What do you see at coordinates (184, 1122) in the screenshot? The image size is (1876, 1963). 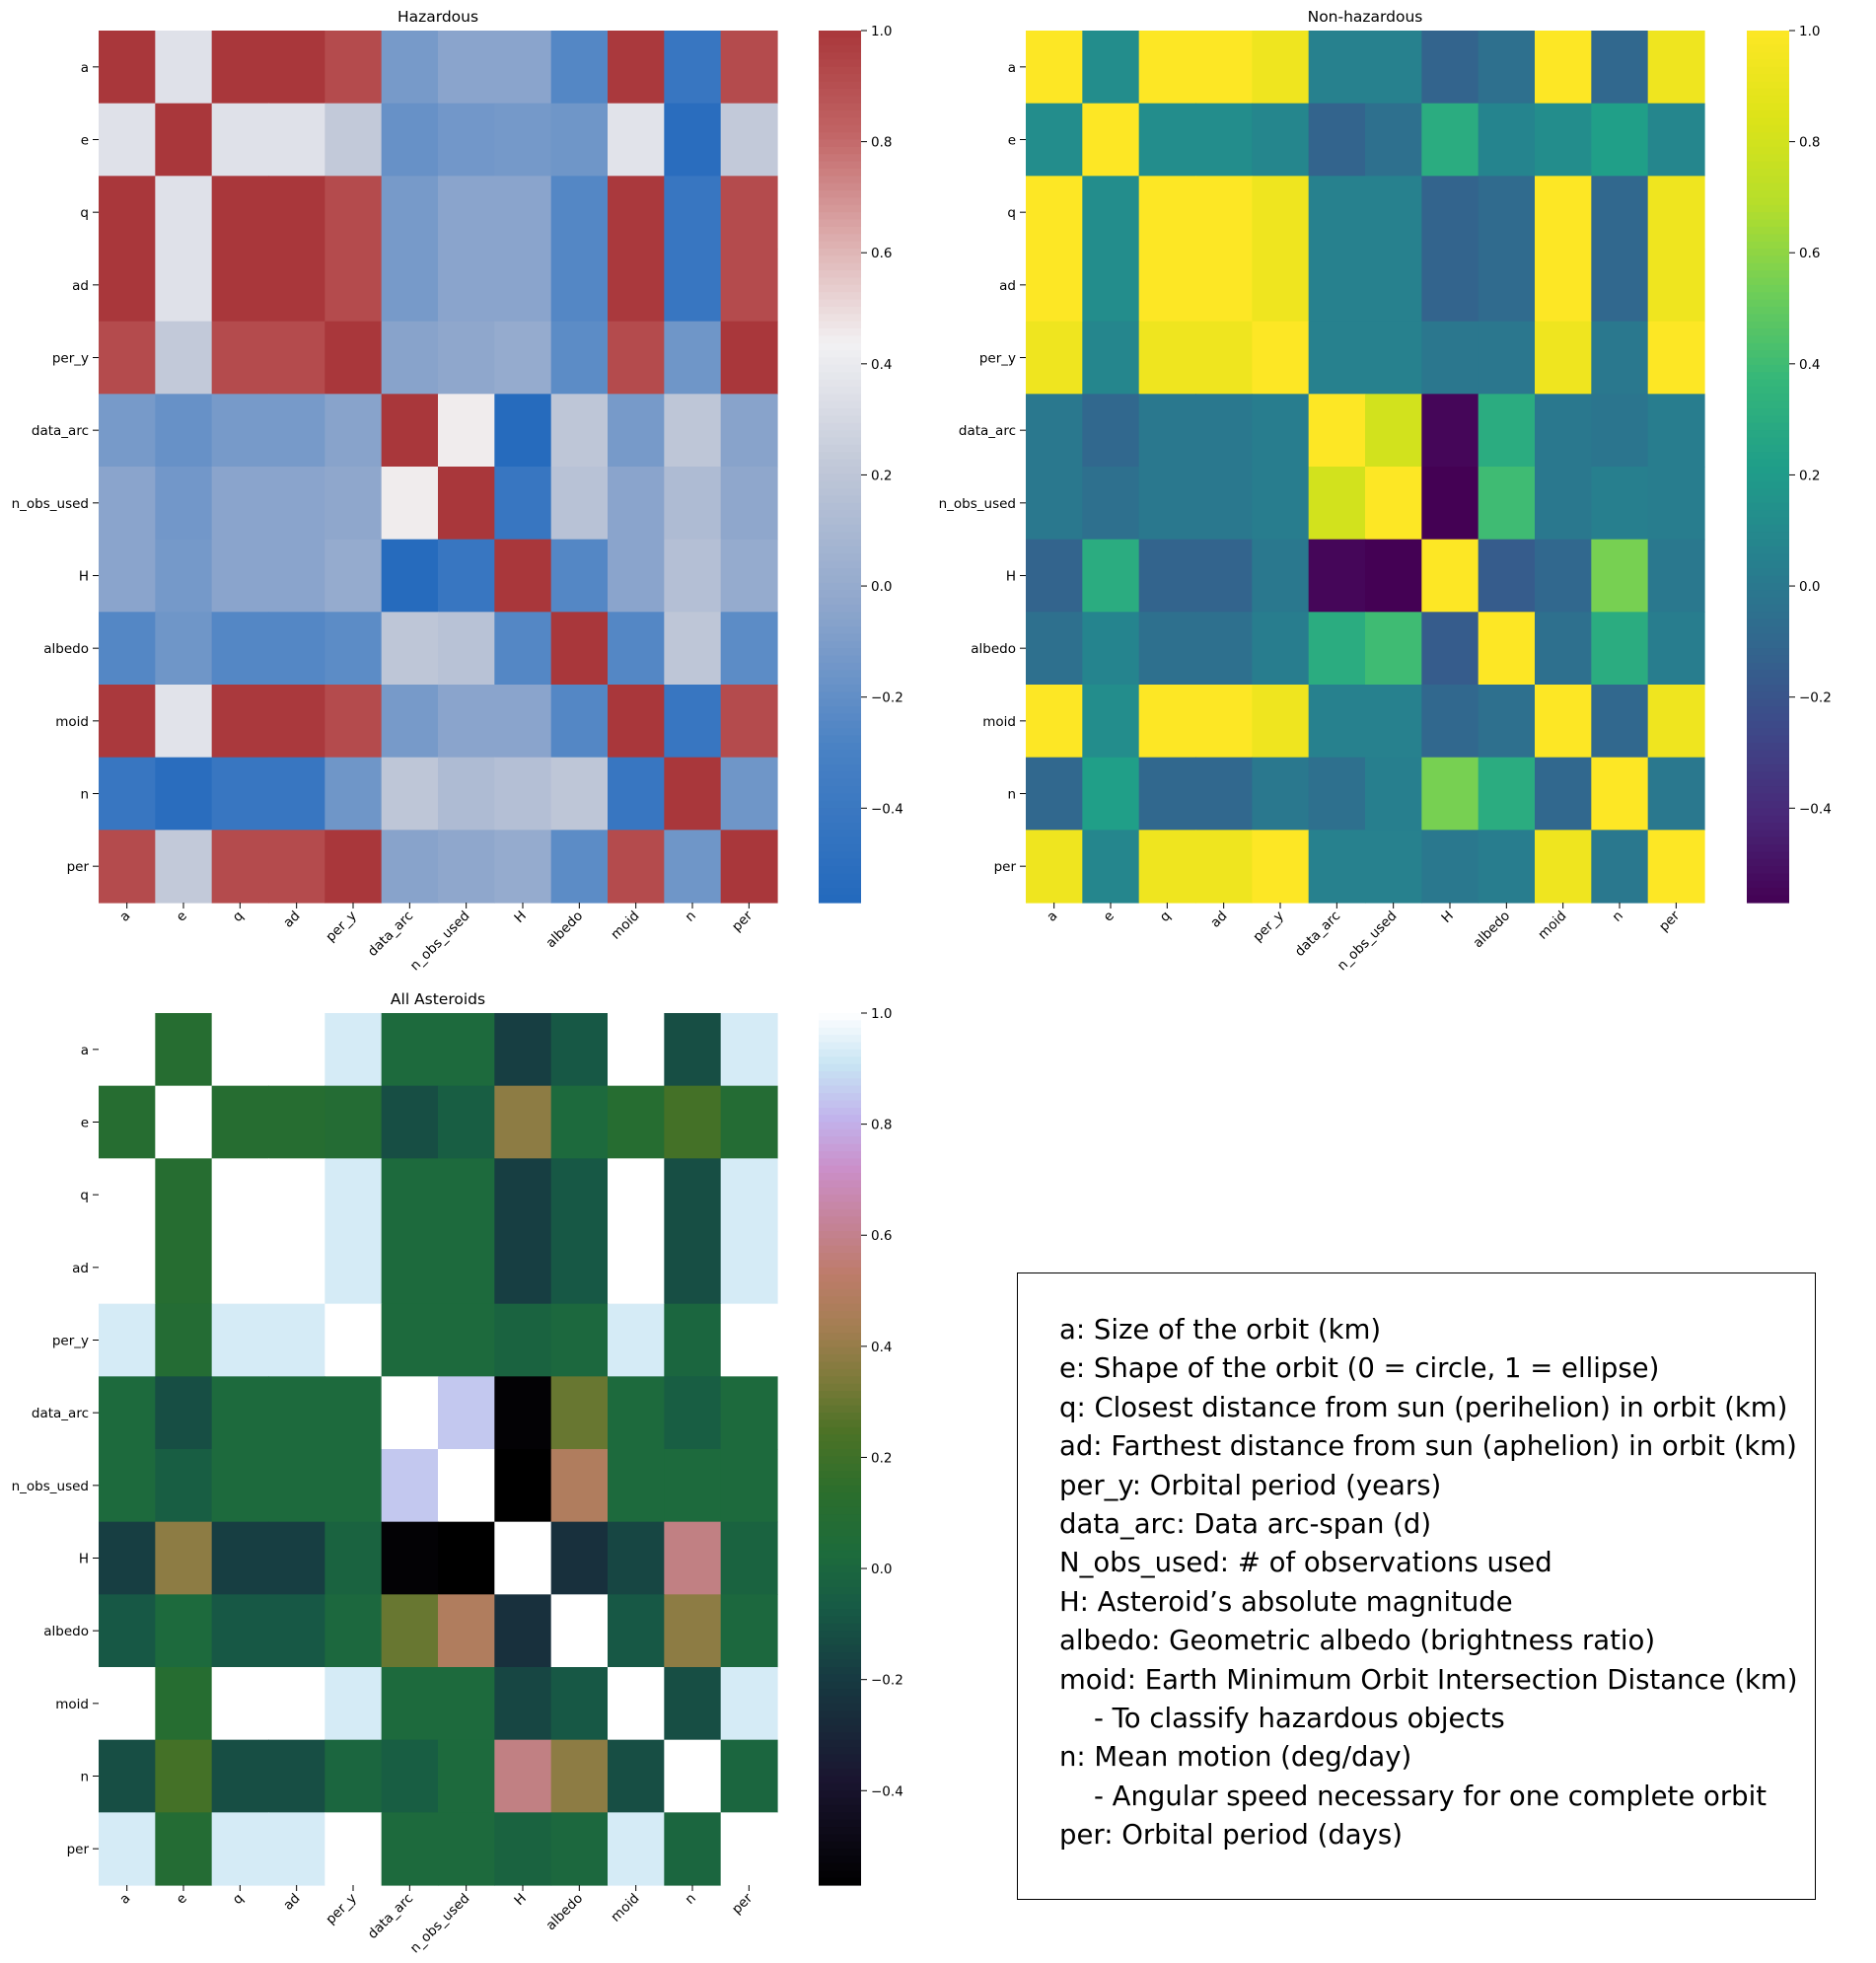 I see `heatmap-cell-e-e` at bounding box center [184, 1122].